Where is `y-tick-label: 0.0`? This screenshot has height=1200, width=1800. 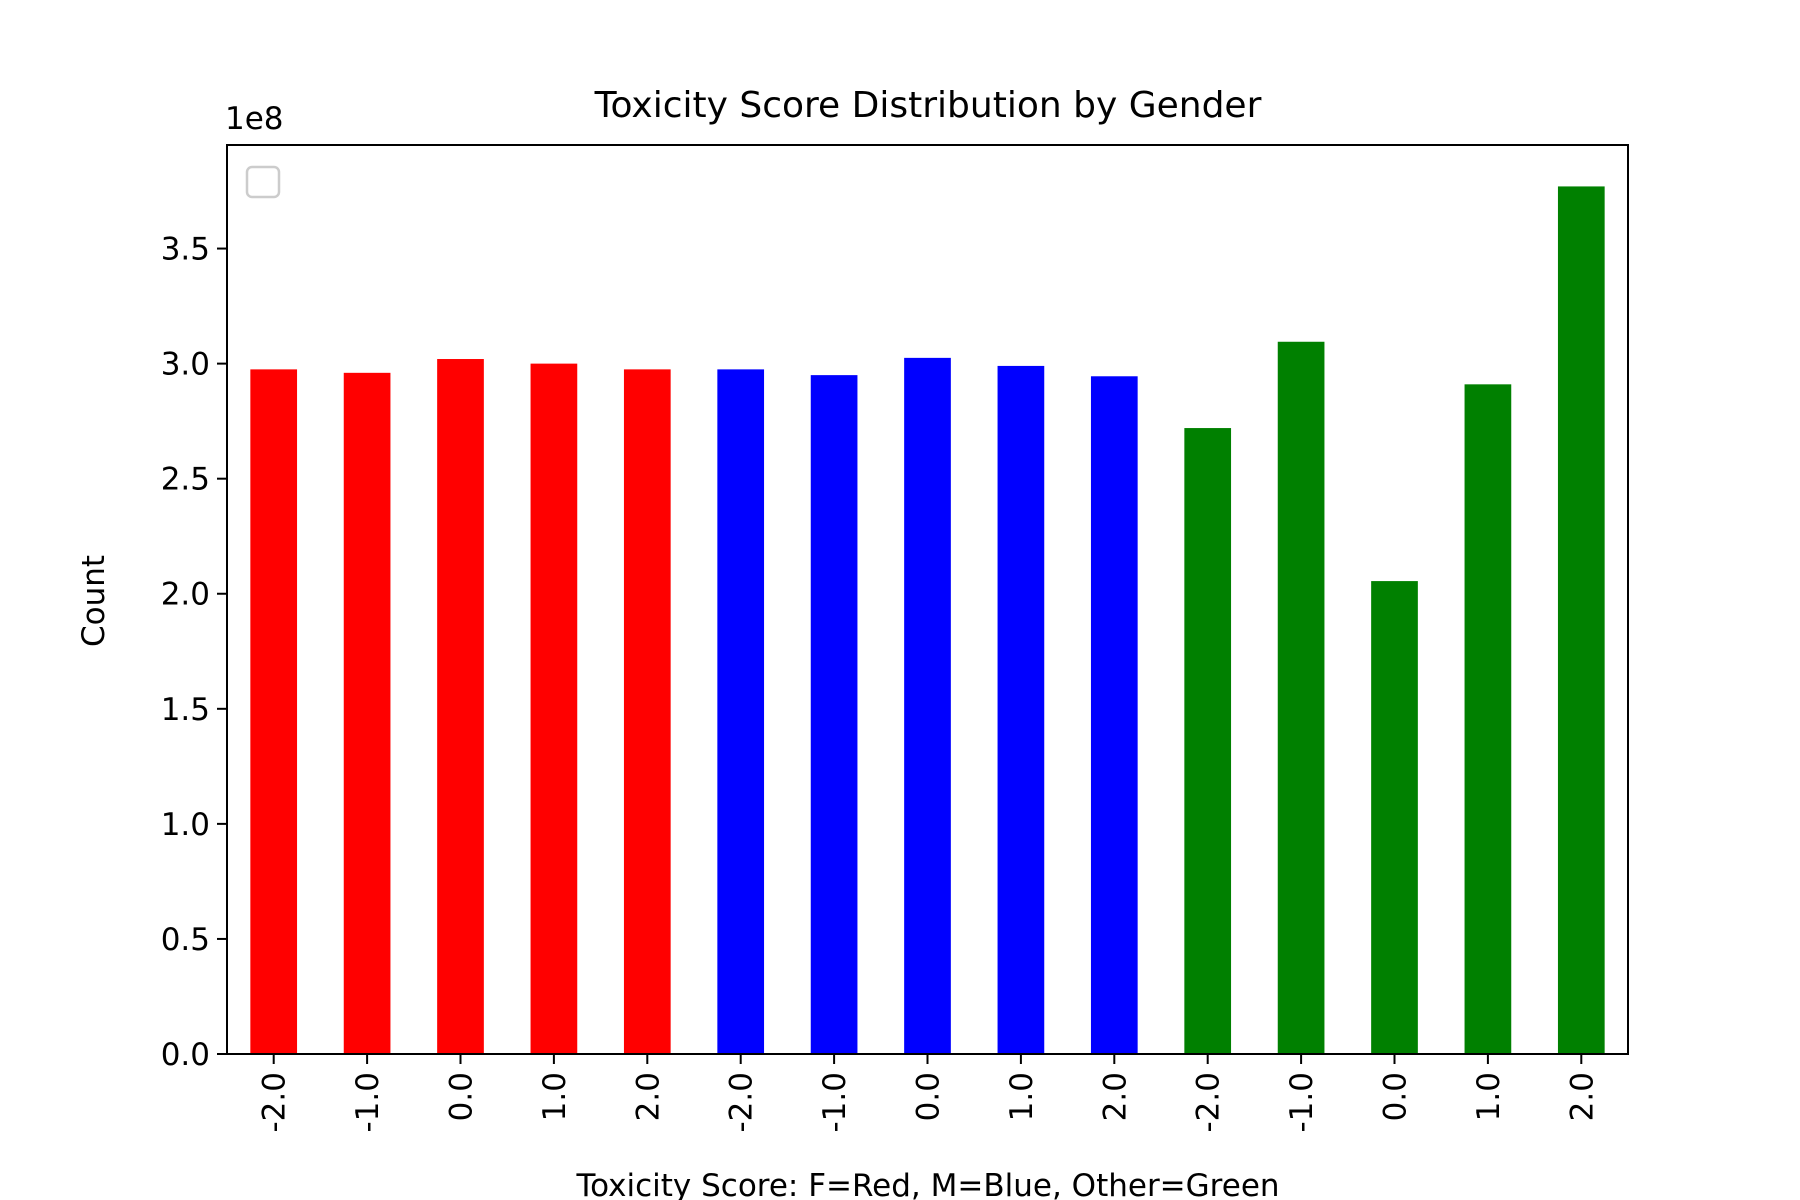
y-tick-label: 0.0 is located at coordinates (185, 1055).